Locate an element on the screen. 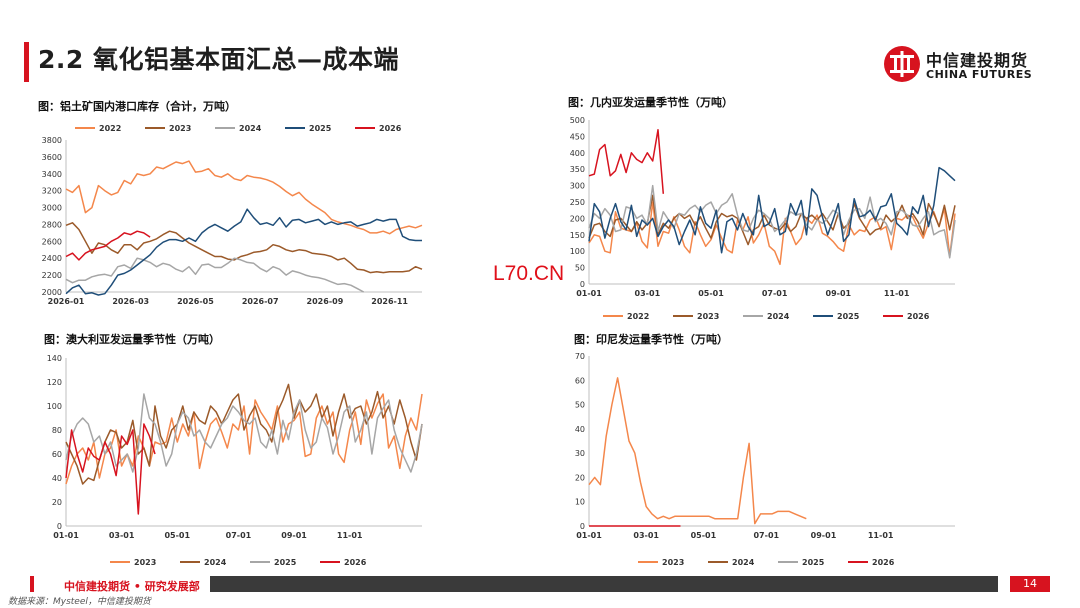 The height and width of the screenshot is (608, 1080). watermark-text: L70.CN is located at coordinates (529, 273).